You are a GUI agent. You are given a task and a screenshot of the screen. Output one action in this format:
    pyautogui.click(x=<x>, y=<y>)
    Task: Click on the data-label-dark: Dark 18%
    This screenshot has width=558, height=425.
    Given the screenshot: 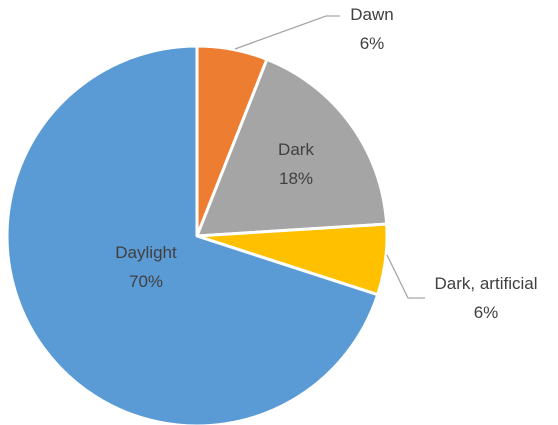 What is the action you would take?
    pyautogui.click(x=296, y=164)
    